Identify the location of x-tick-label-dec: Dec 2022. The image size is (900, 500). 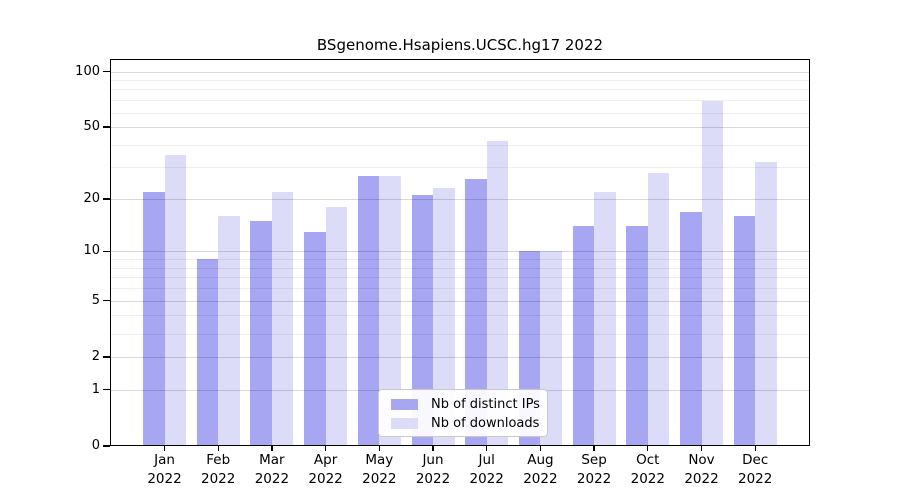
(755, 470).